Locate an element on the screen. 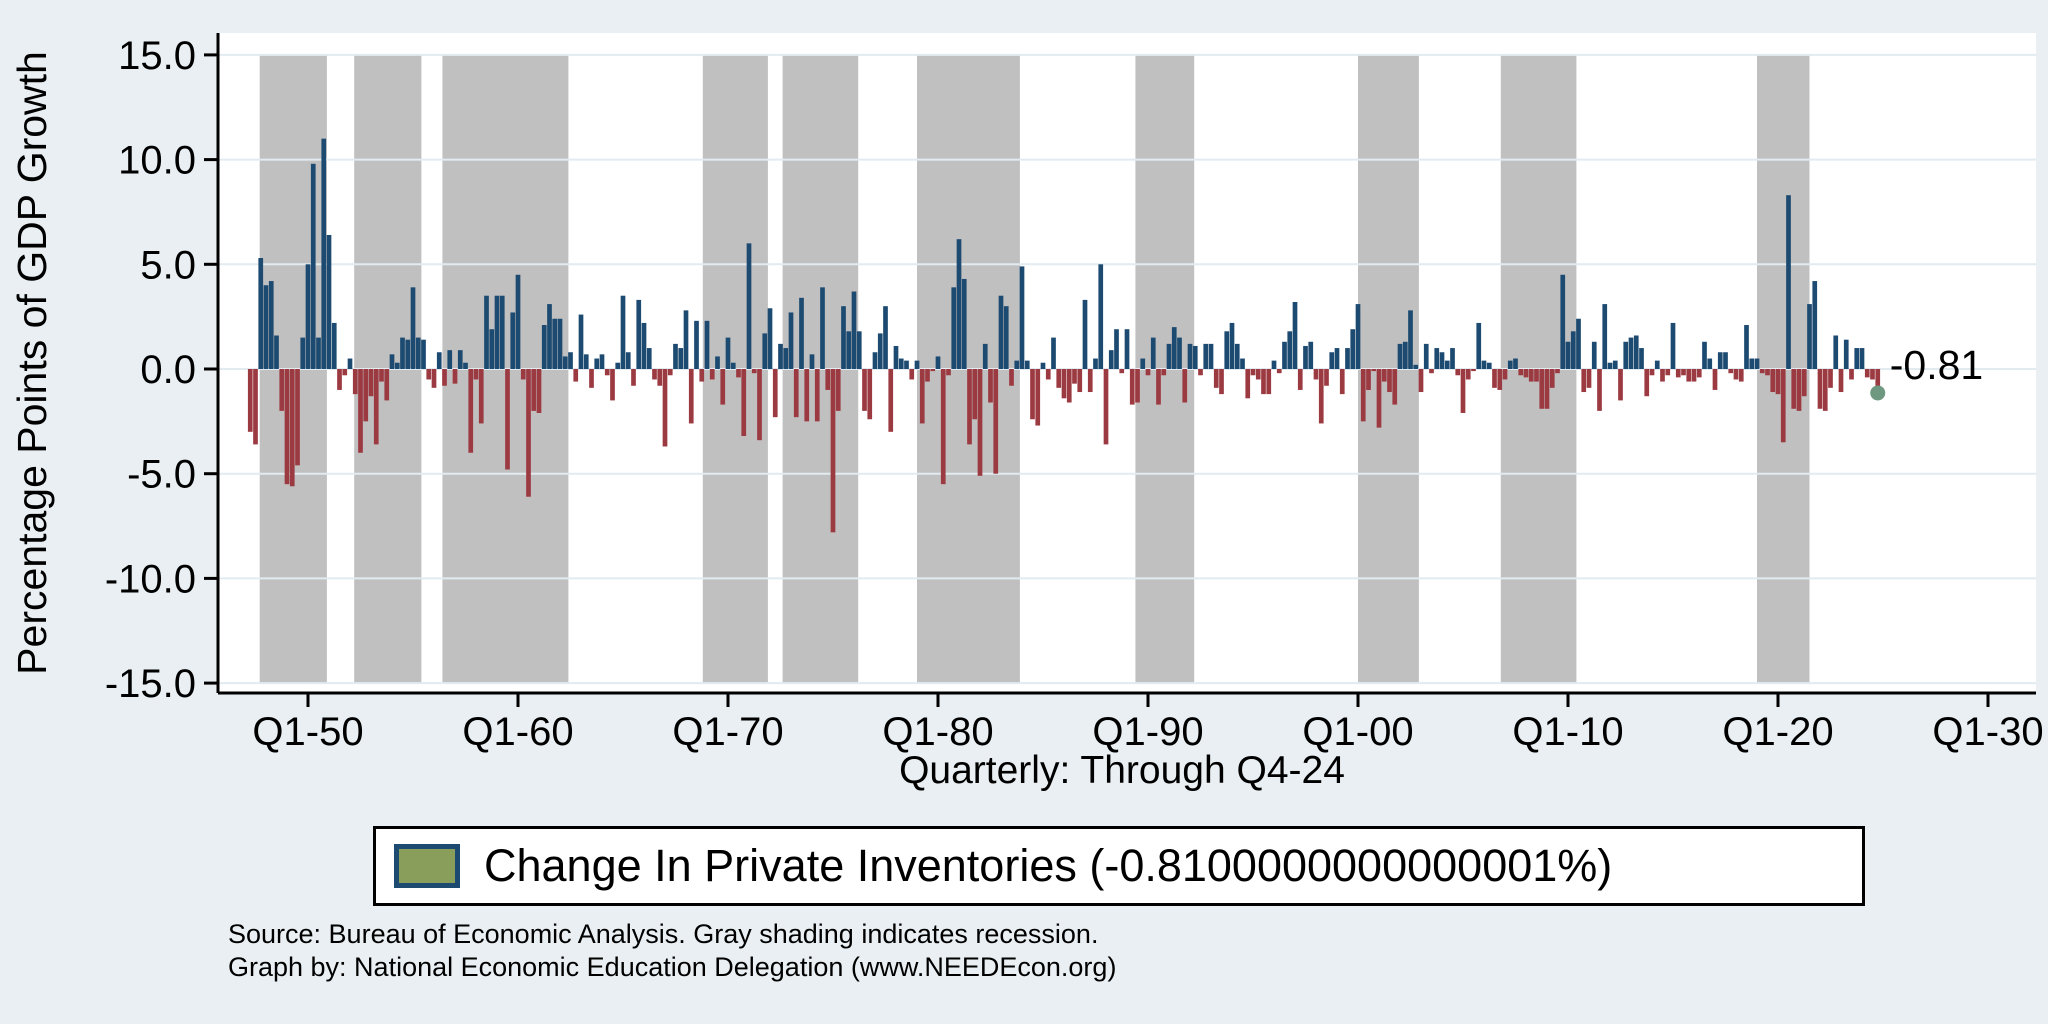  y-tick-label: 10.0 is located at coordinates (157, 161).